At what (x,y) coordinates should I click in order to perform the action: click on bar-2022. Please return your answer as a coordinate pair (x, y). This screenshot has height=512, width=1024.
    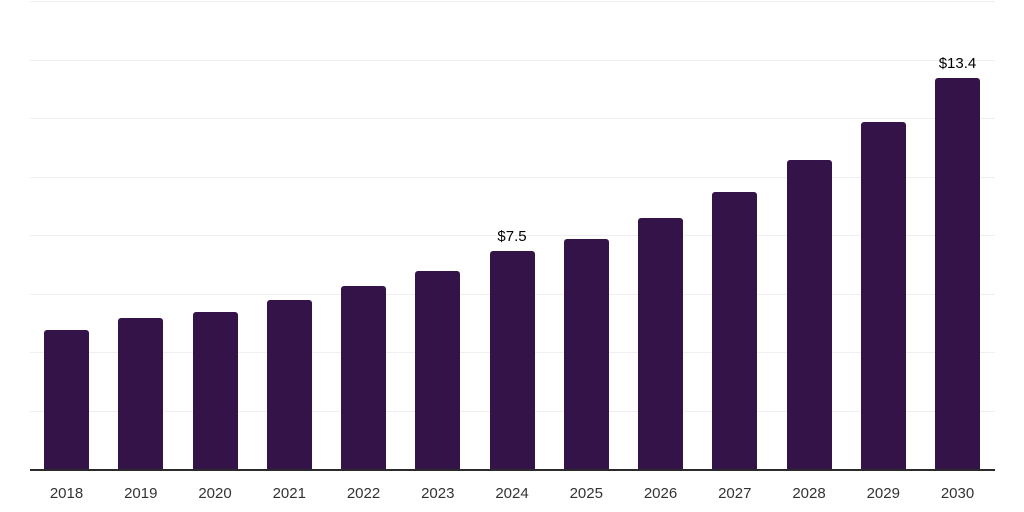
    Looking at the image, I should click on (363, 378).